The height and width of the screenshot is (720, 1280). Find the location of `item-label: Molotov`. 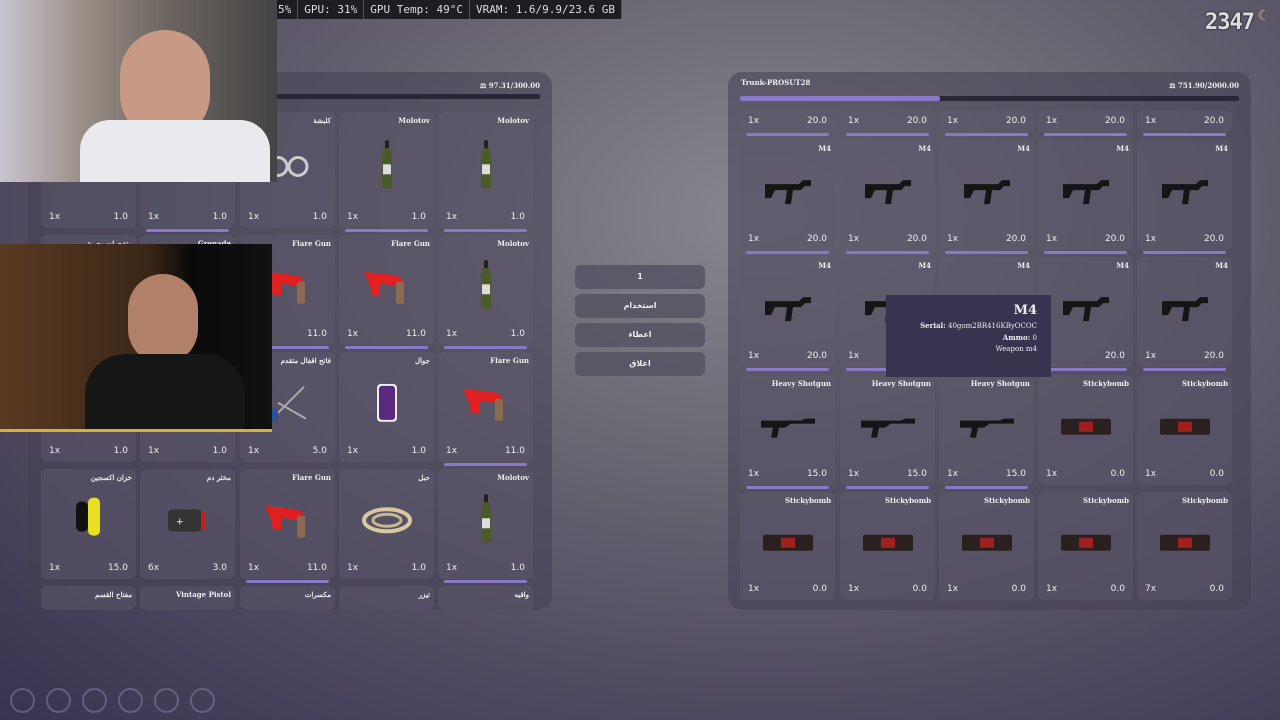

item-label: Molotov is located at coordinates (513, 120).